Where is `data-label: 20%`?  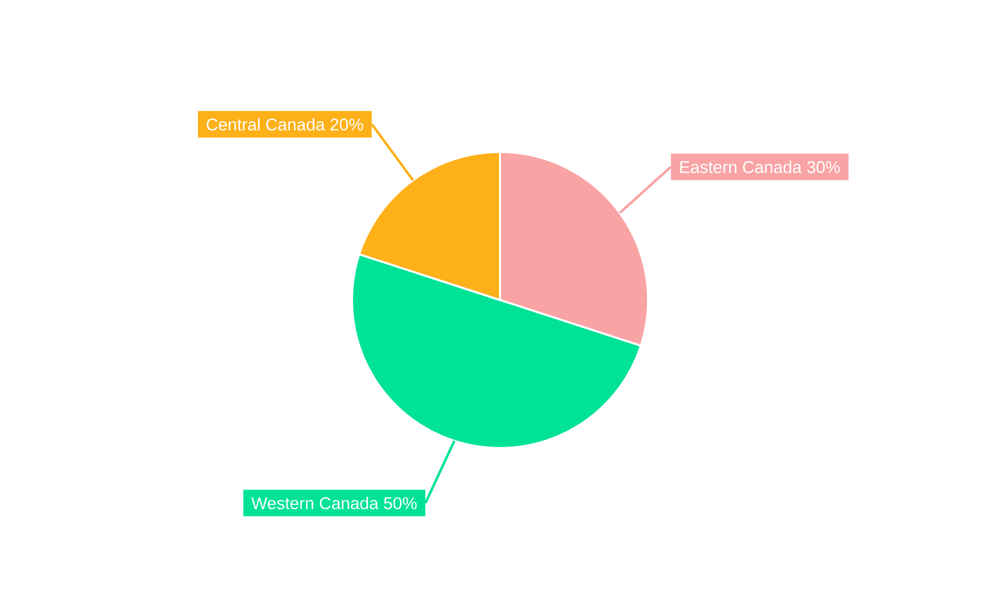 data-label: 20% is located at coordinates (347, 124).